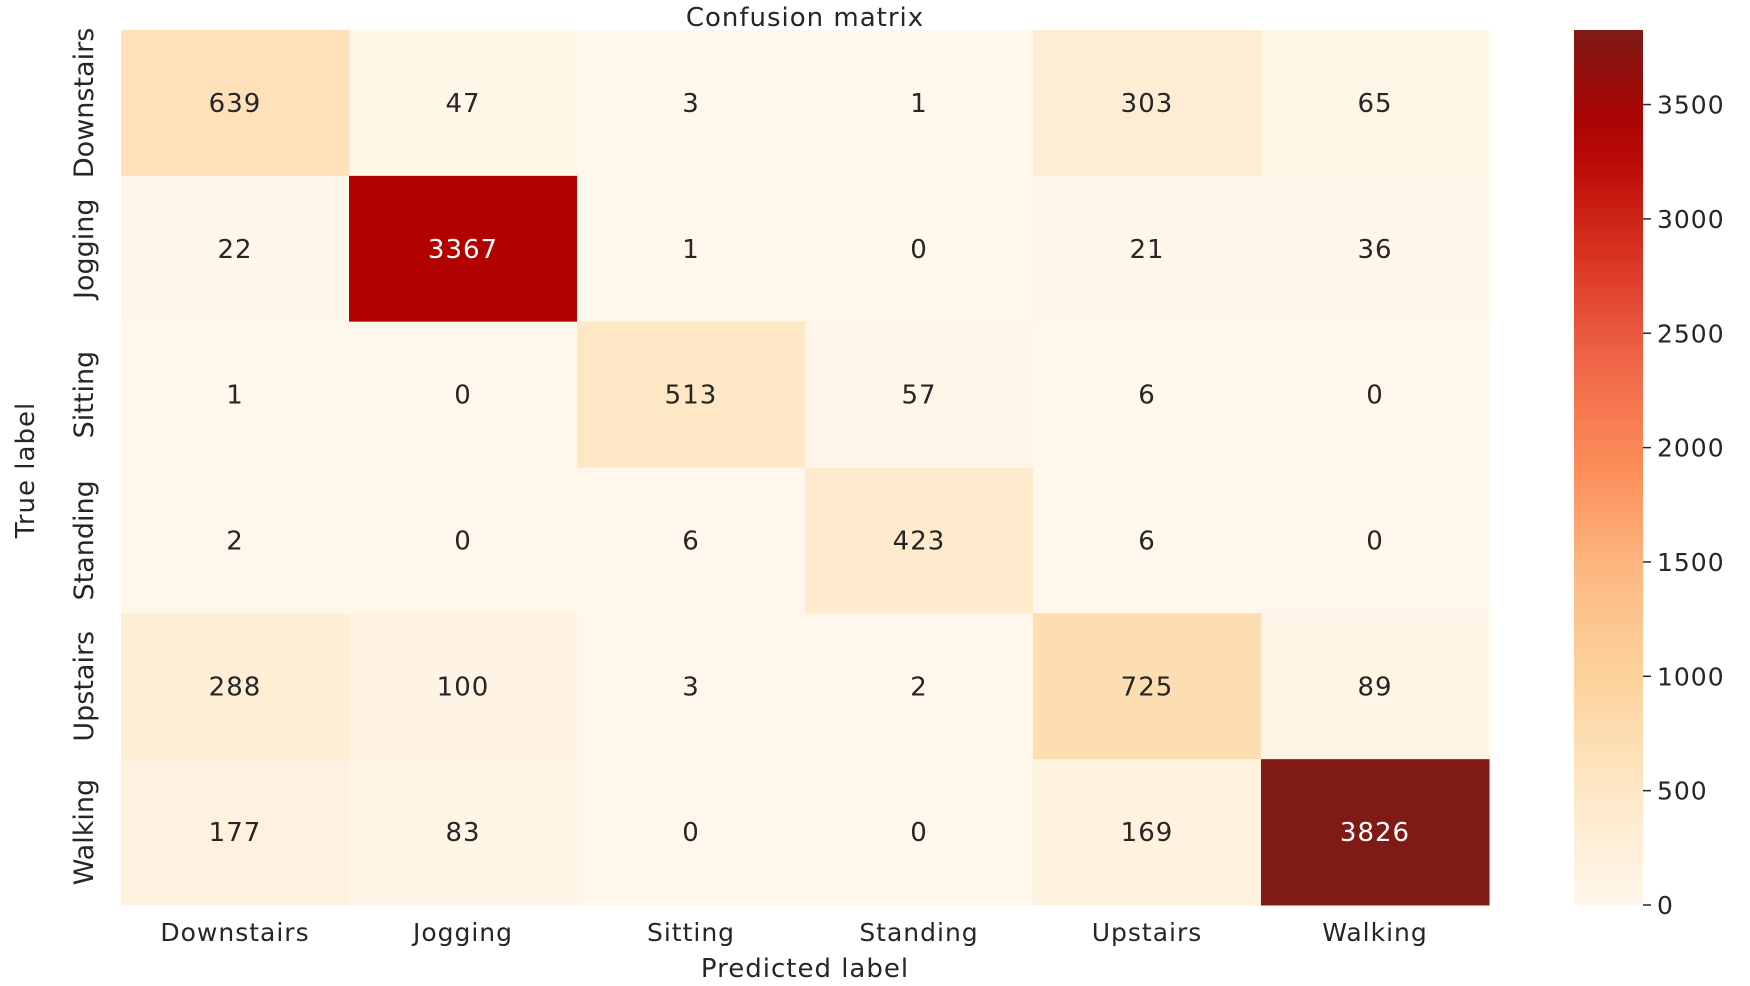 This screenshot has height=986, width=1750. Describe the element at coordinates (84, 686) in the screenshot. I see `y-tick-label: Upstairs` at that location.